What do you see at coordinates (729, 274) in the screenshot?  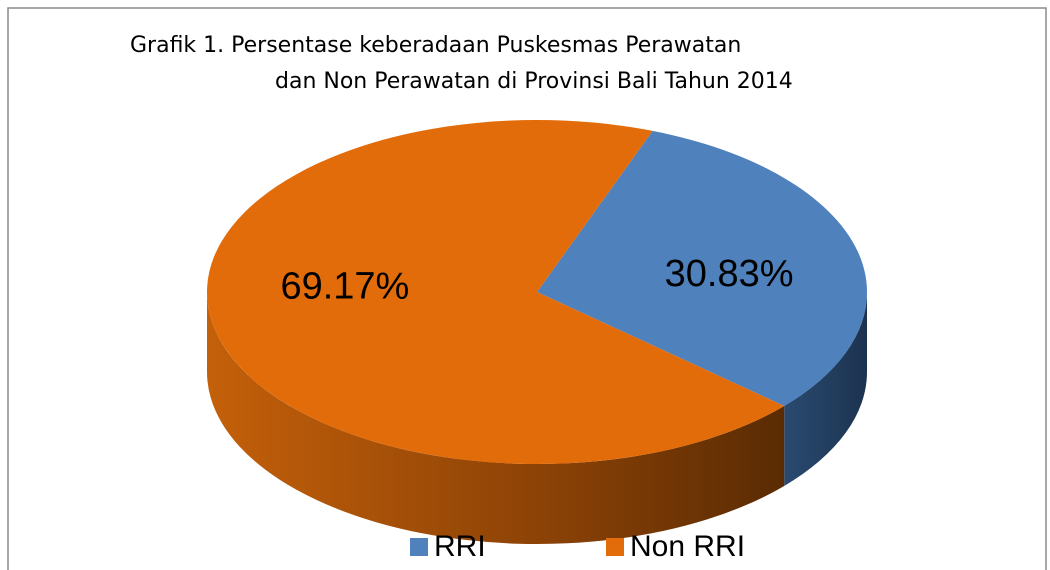 I see `data-label: 30.83%` at bounding box center [729, 274].